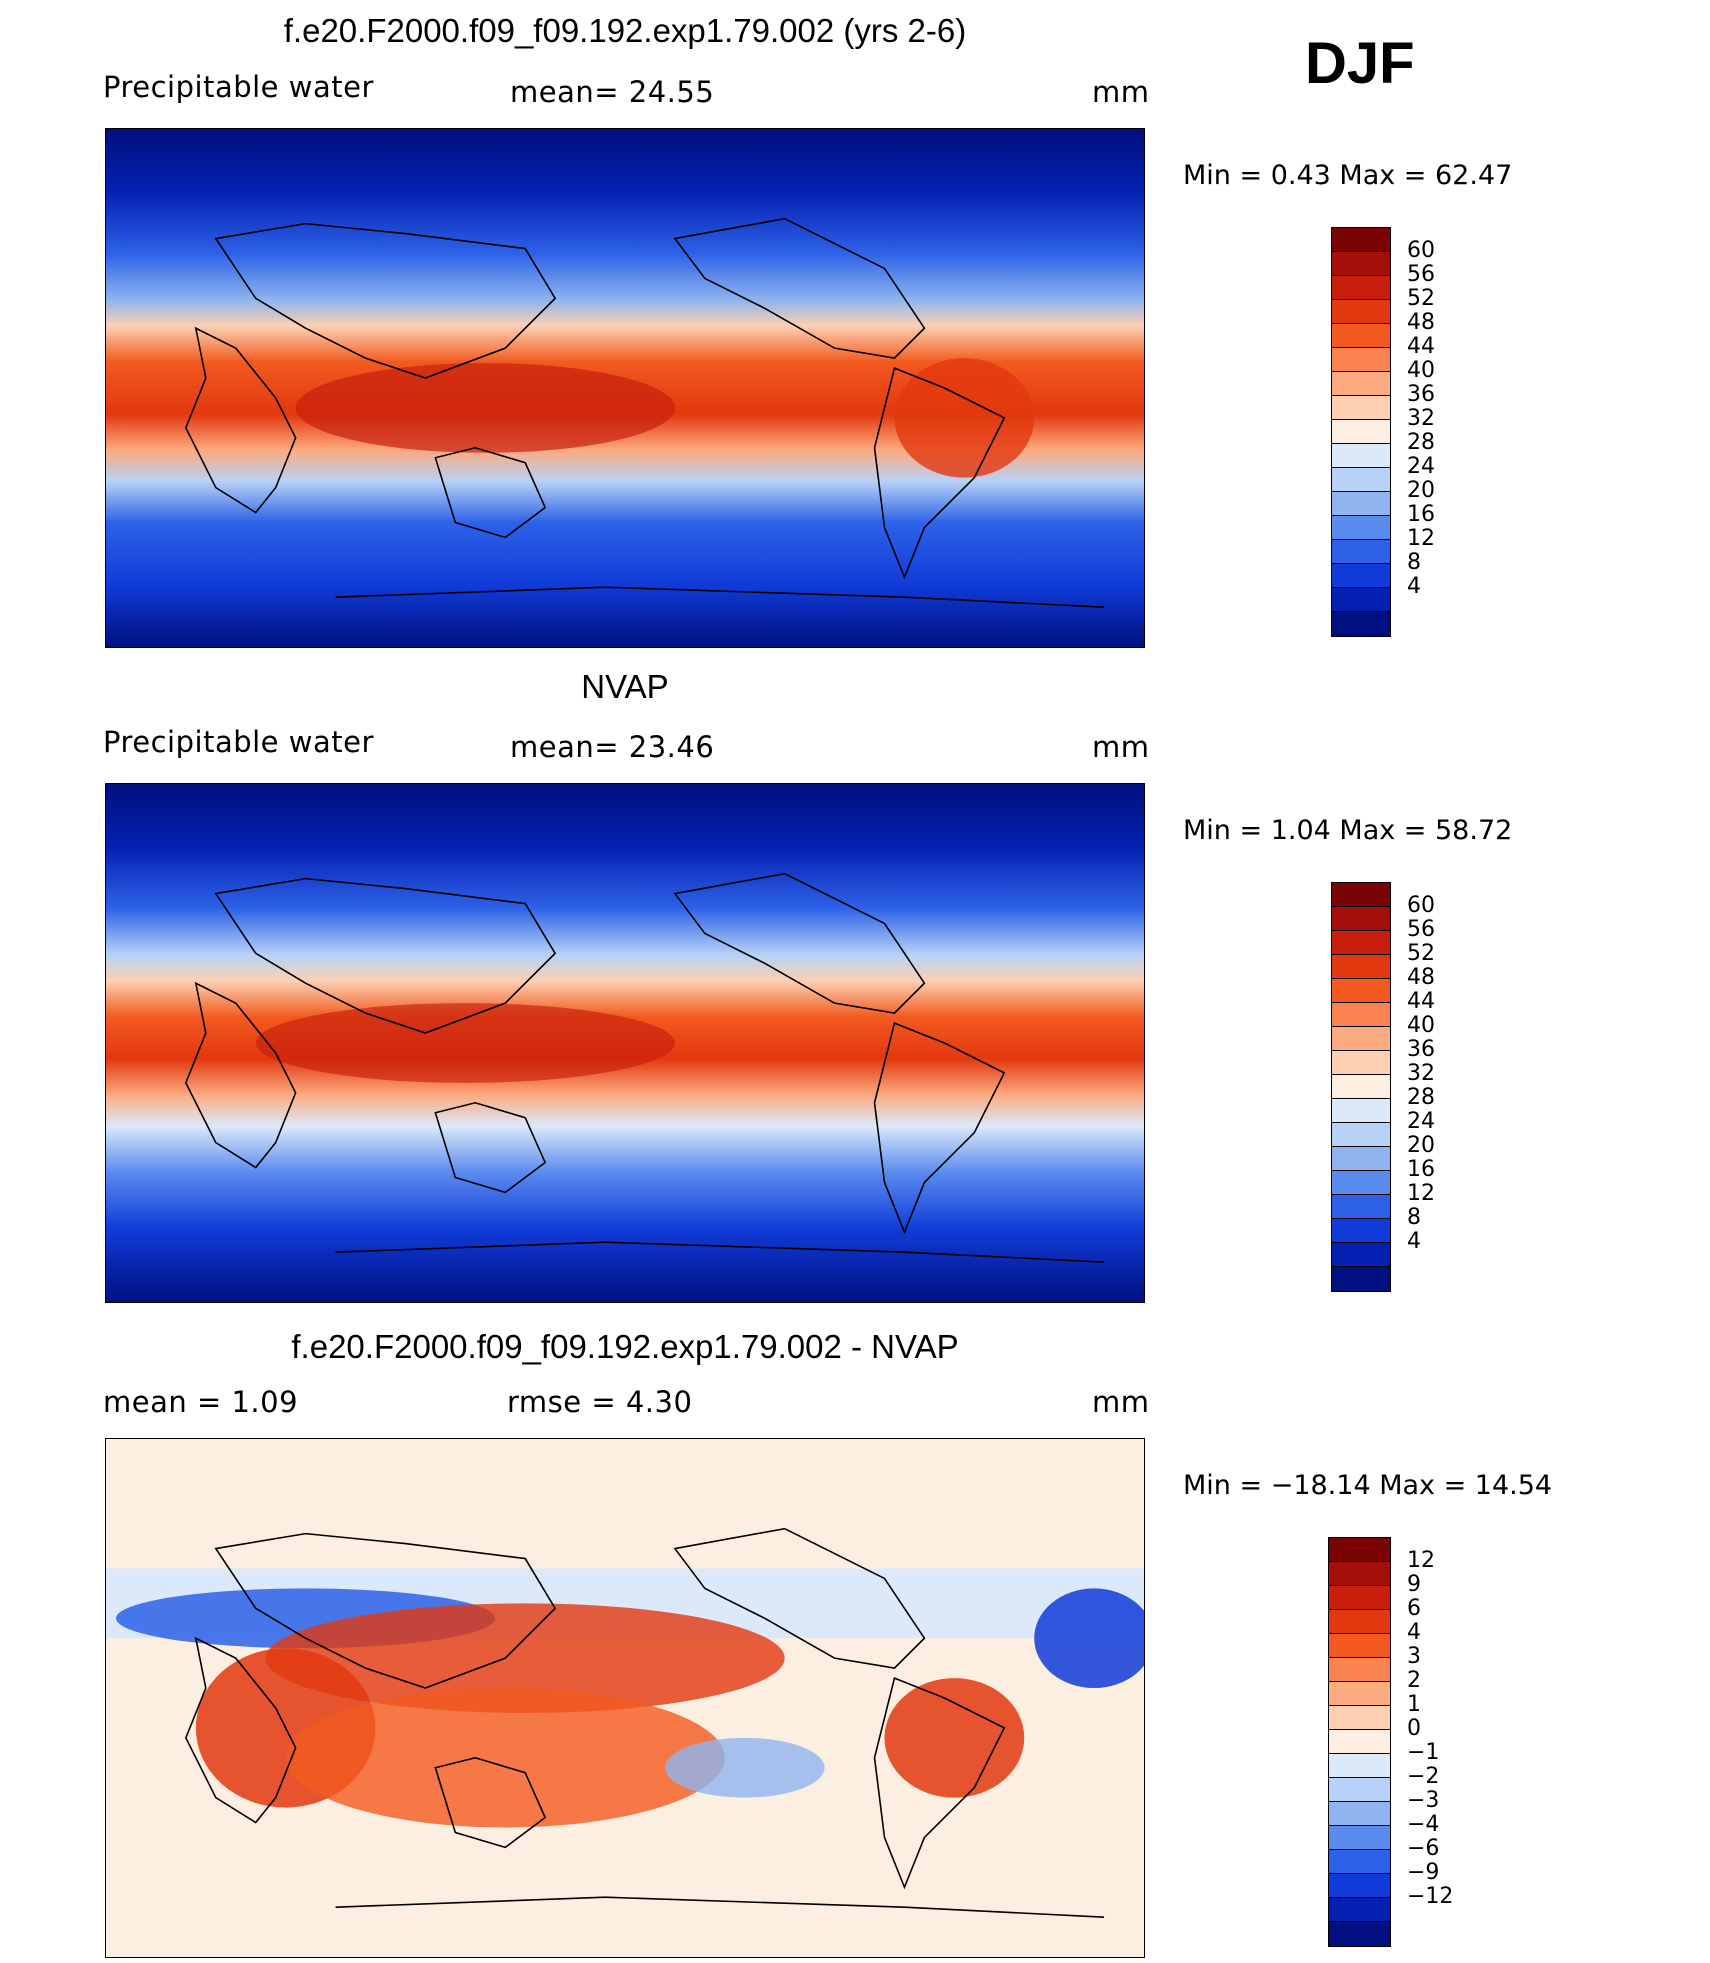  I want to click on panel1-colorbar, so click(1361, 432).